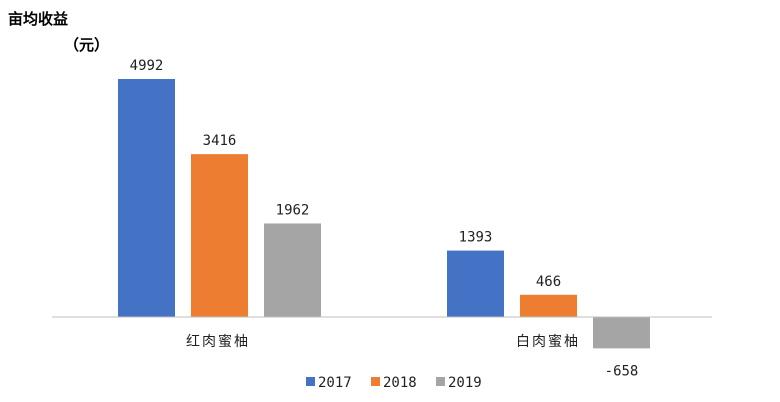 The image size is (780, 402). What do you see at coordinates (38, 19) in the screenshot?
I see `y-axis-label: 亩均收益` at bounding box center [38, 19].